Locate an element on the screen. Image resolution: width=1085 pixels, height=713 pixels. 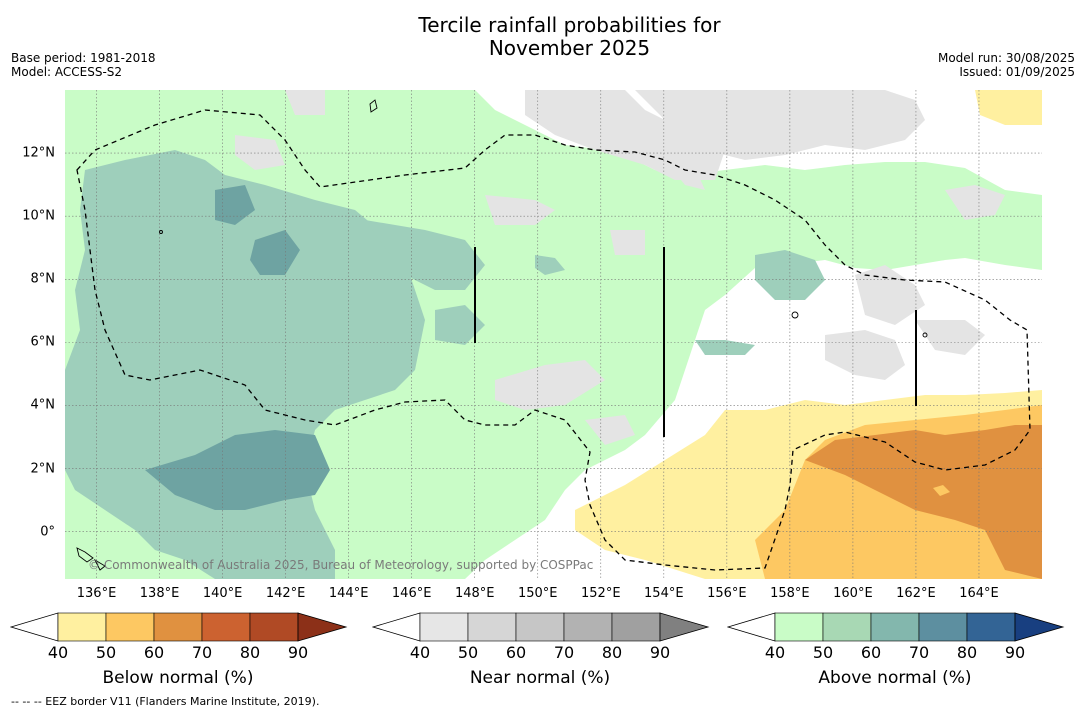
colorbar-near-normal is located at coordinates (541, 627).